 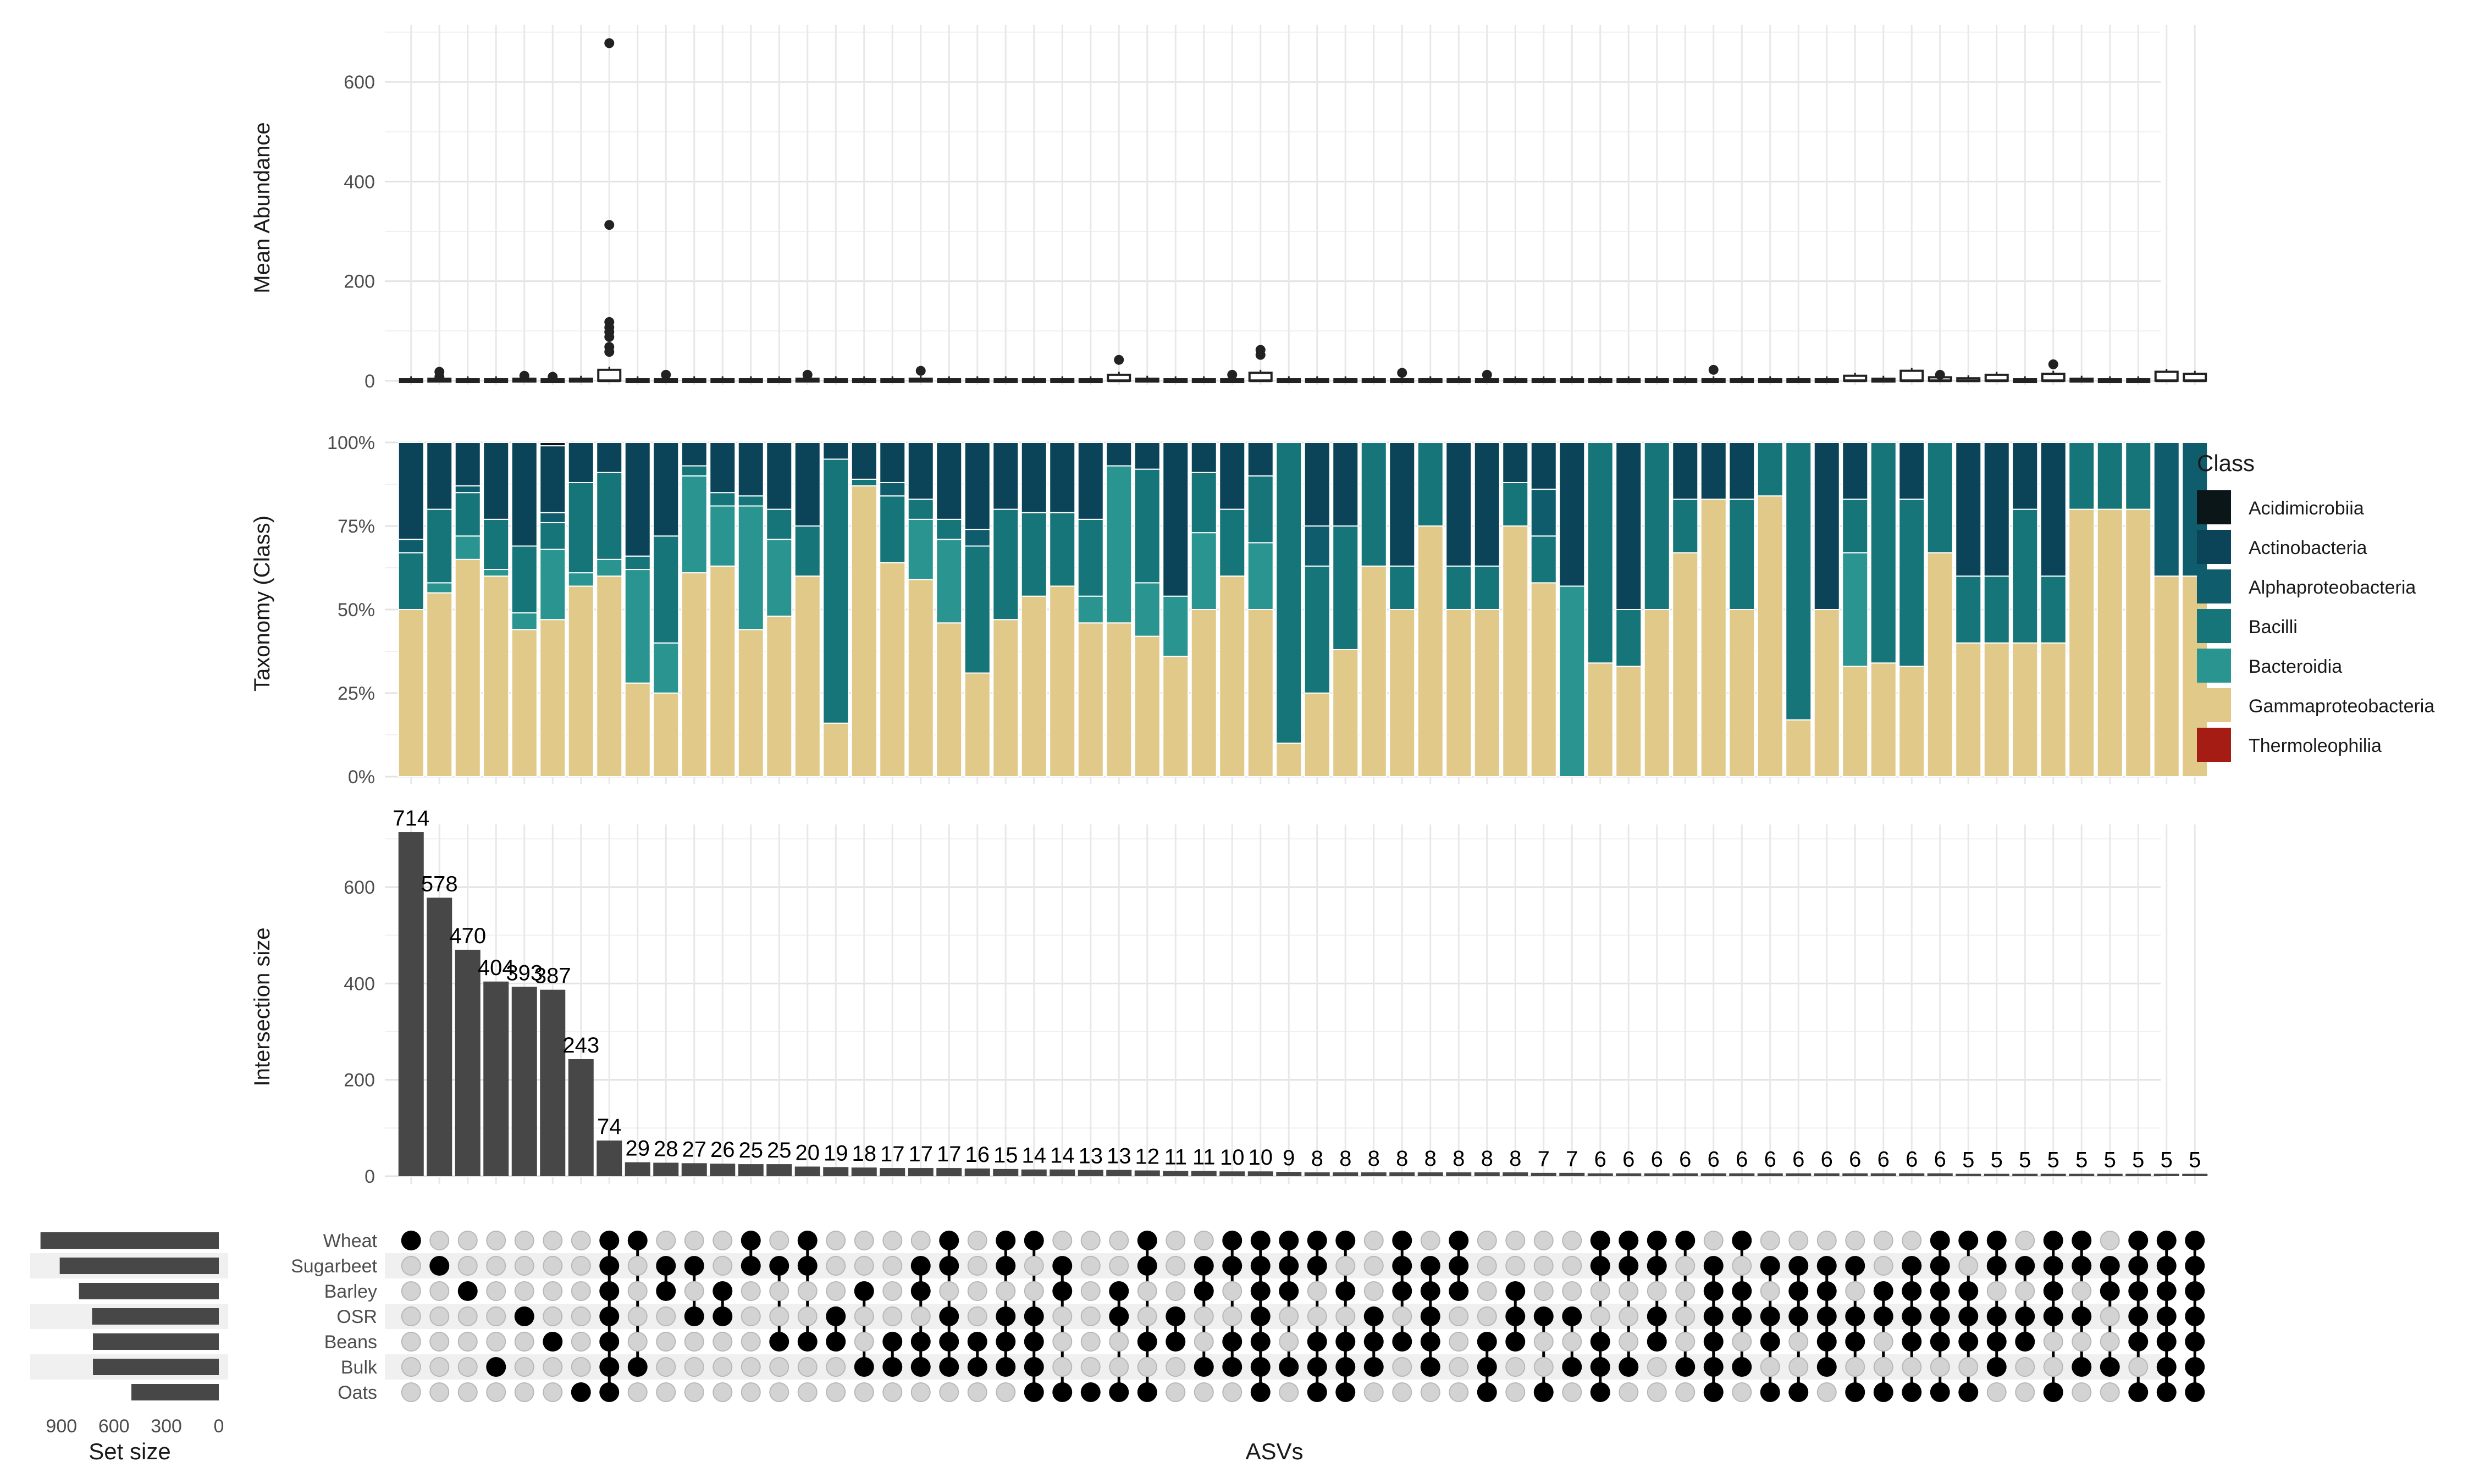 I want to click on taxonomy-segment-bacteroidia, so click(x=610, y=567).